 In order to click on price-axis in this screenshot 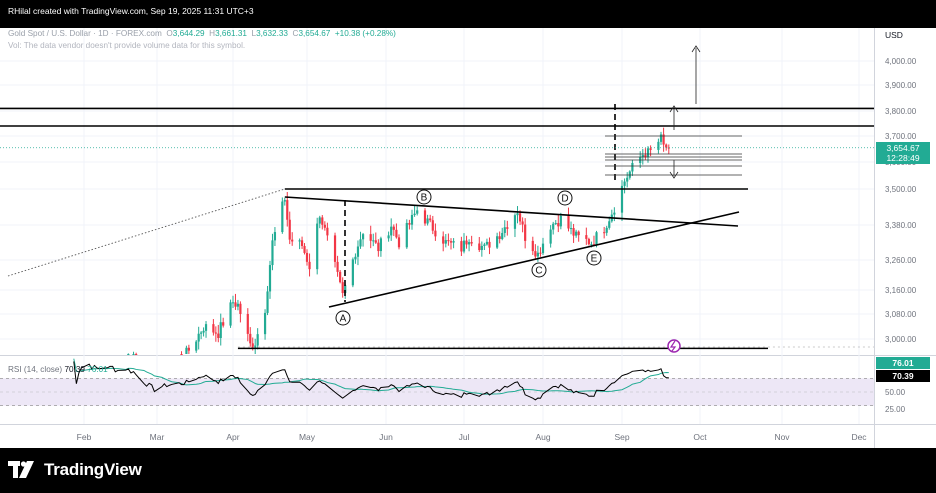, I will do `click(905, 191)`.